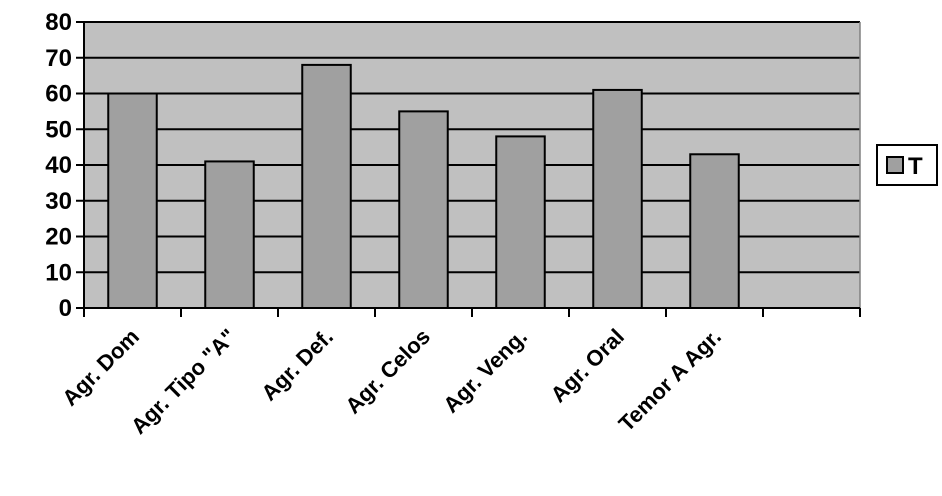  Describe the element at coordinates (907, 165) in the screenshot. I see `legend: T` at that location.